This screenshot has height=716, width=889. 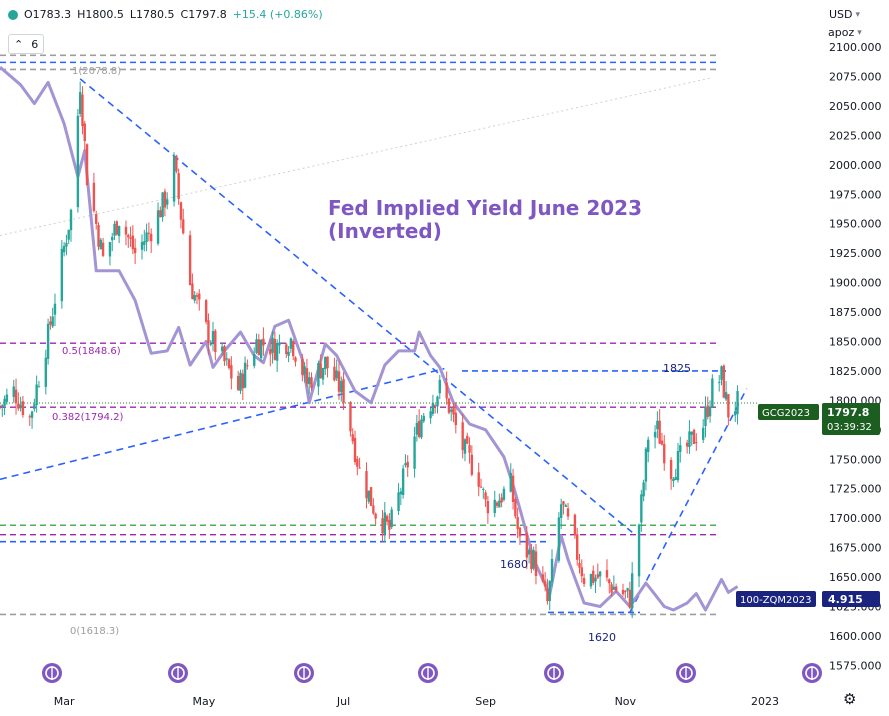 What do you see at coordinates (855, 77) in the screenshot?
I see `y-tick-label: 2075.000` at bounding box center [855, 77].